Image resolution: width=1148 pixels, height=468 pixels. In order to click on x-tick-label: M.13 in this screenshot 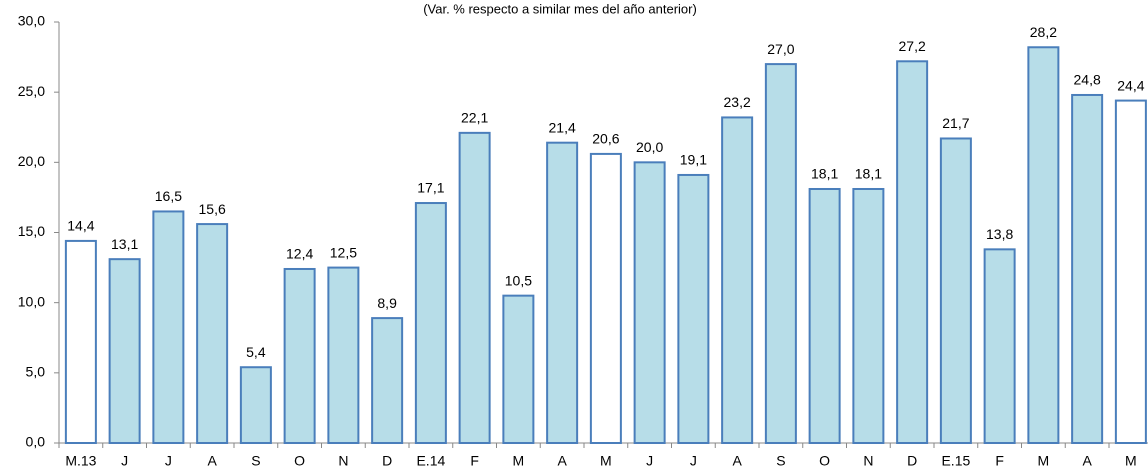, I will do `click(80, 460)`.